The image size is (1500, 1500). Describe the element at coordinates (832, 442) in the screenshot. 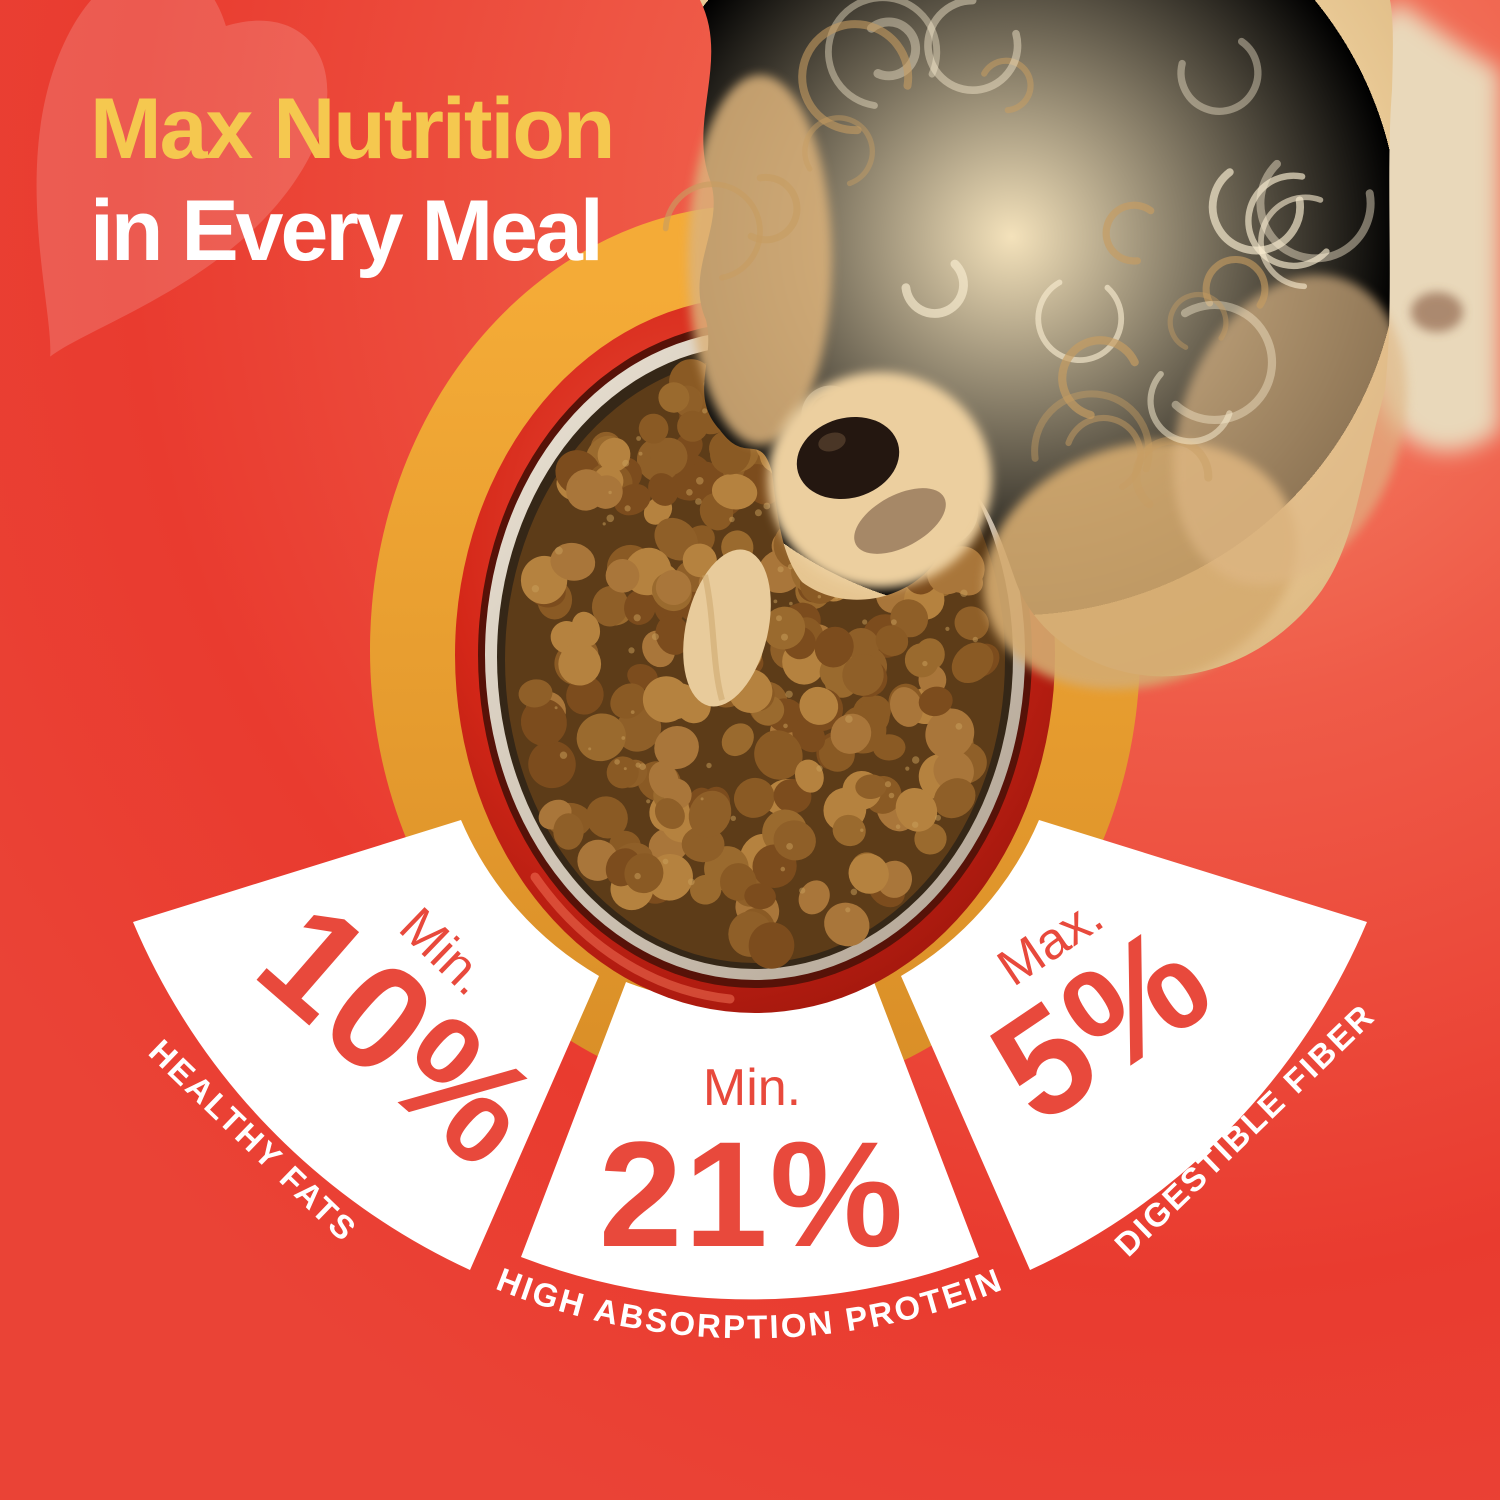

I see `dog-nose-highlight` at that location.